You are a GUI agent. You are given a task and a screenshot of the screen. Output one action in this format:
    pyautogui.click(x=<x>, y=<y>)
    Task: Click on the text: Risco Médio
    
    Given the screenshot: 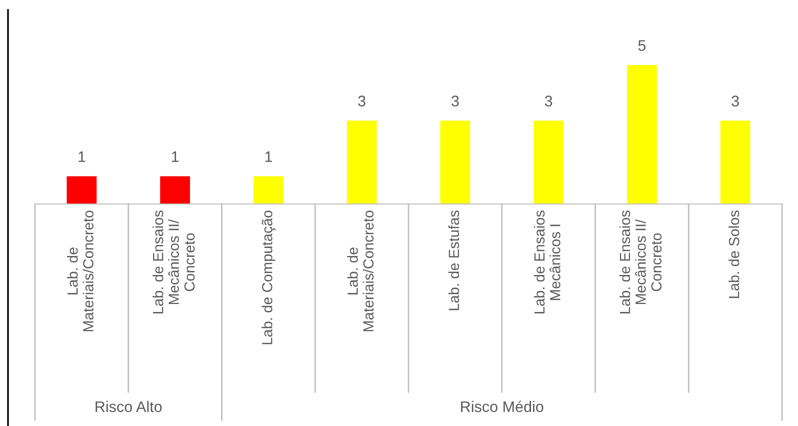 What is the action you would take?
    pyautogui.click(x=502, y=406)
    